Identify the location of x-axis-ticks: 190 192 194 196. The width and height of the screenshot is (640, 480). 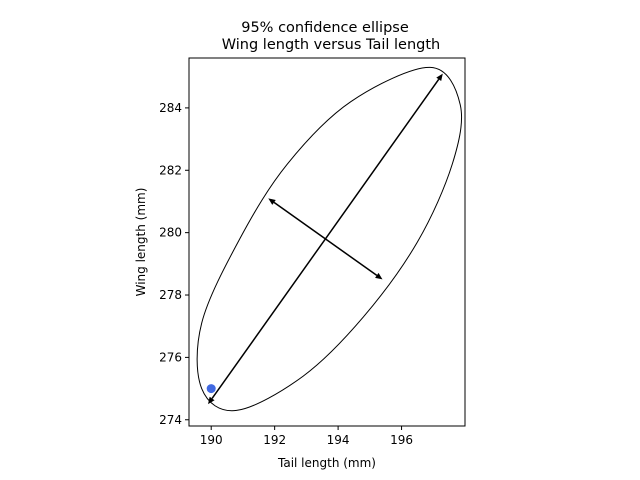
(306, 436).